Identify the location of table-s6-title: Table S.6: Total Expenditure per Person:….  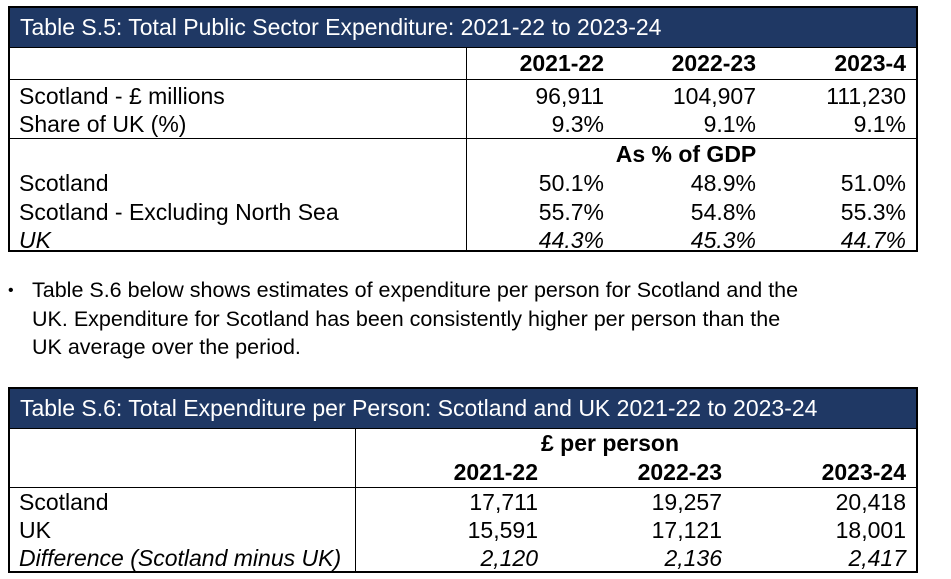
(463, 409).